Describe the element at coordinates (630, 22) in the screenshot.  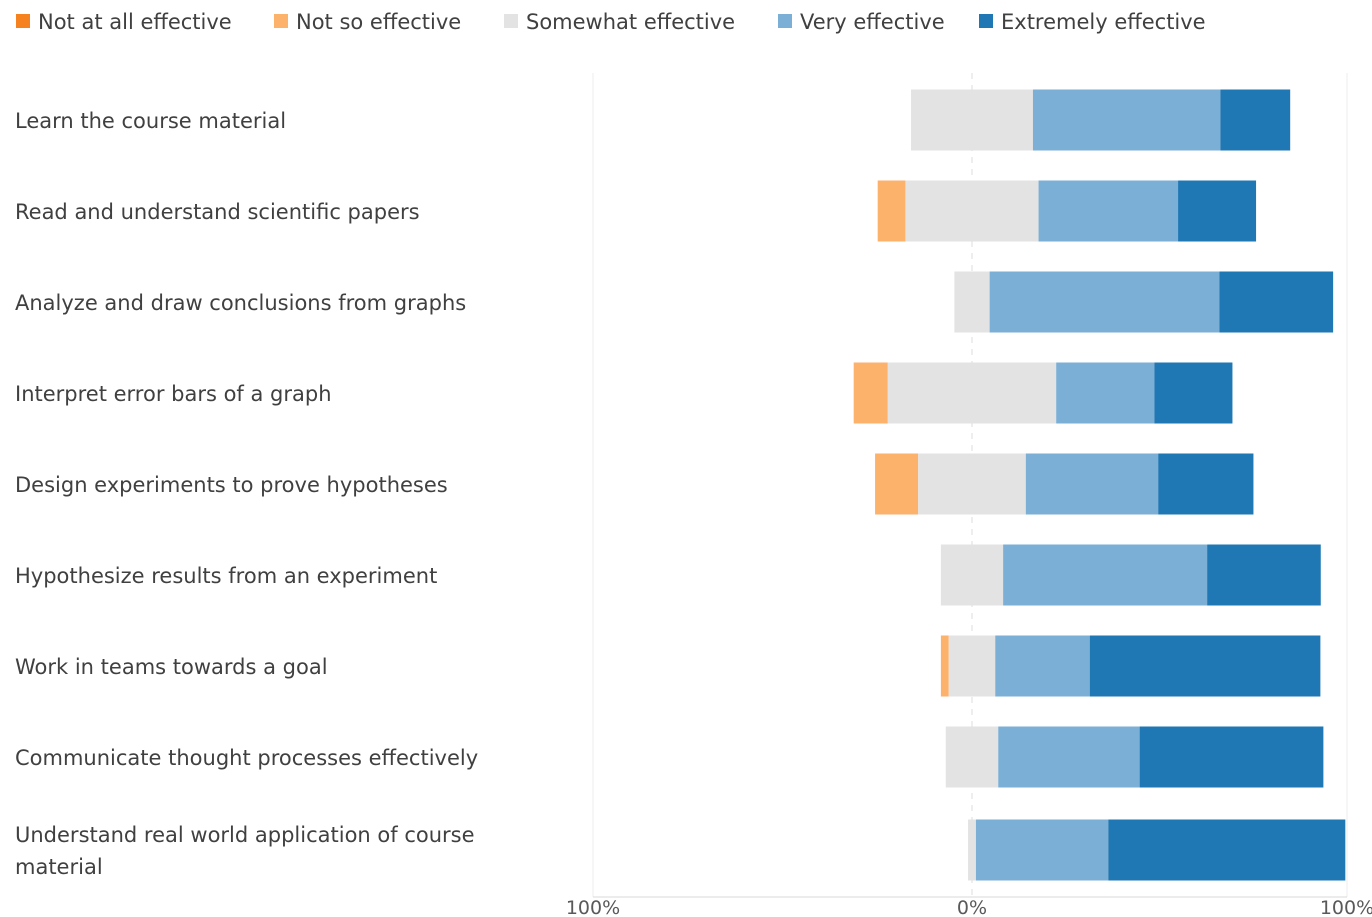
I see `legend-label: Somewhat effective` at that location.